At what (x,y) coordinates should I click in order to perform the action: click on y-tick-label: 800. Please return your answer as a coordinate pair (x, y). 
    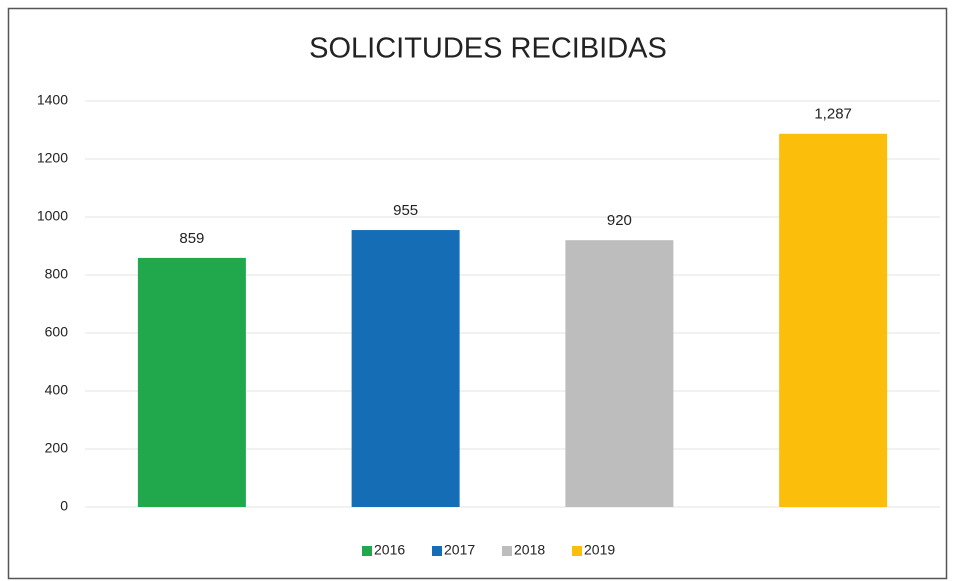
    Looking at the image, I should click on (57, 274).